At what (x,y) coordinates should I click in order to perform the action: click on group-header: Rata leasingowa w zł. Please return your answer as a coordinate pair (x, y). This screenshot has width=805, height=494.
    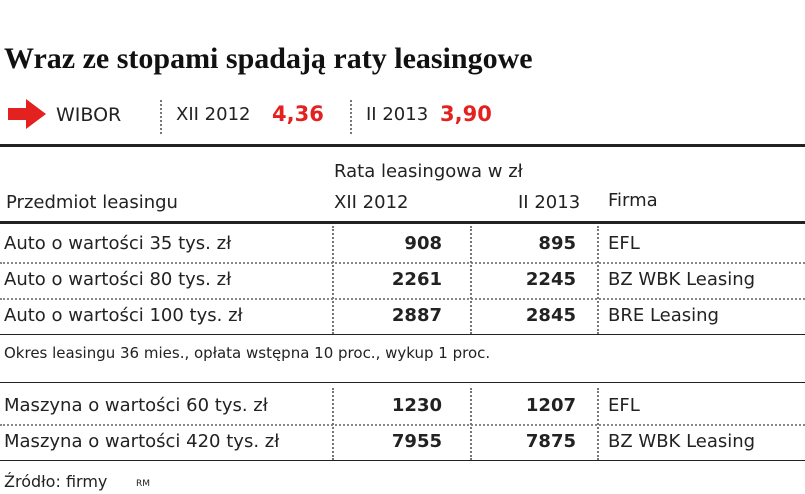
    Looking at the image, I should click on (428, 171).